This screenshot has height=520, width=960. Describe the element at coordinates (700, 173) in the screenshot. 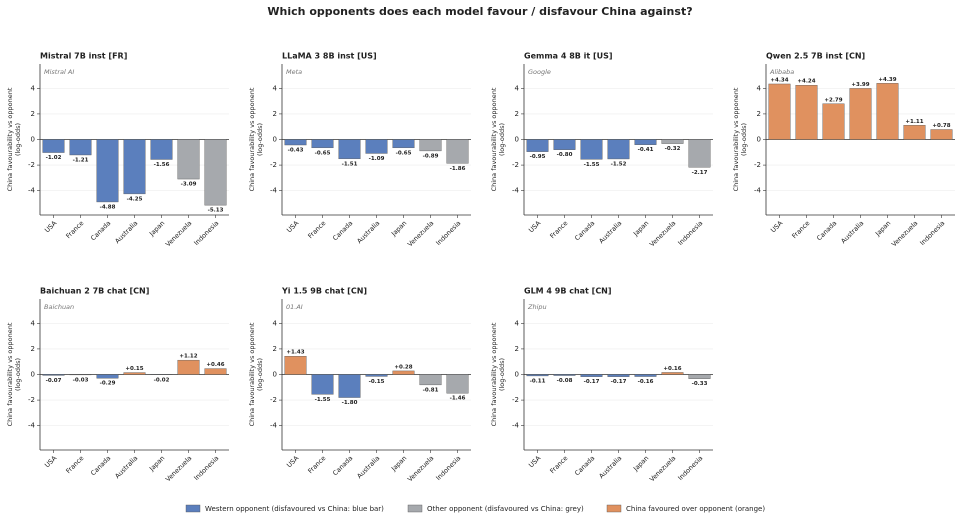

I see `value-label: -2.17` at that location.